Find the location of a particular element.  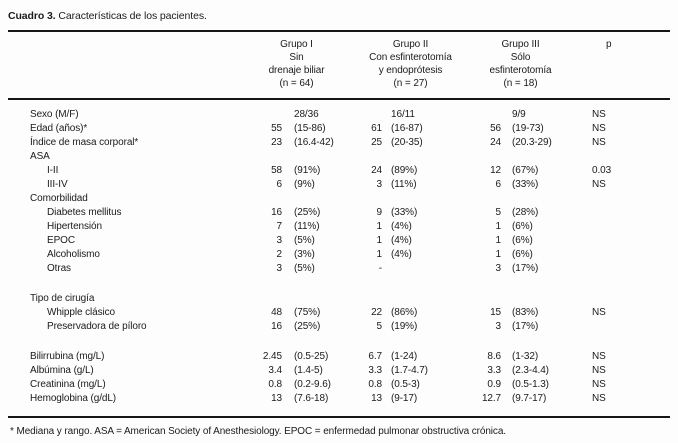

group3-range: (9.7-17) is located at coordinates (529, 398).